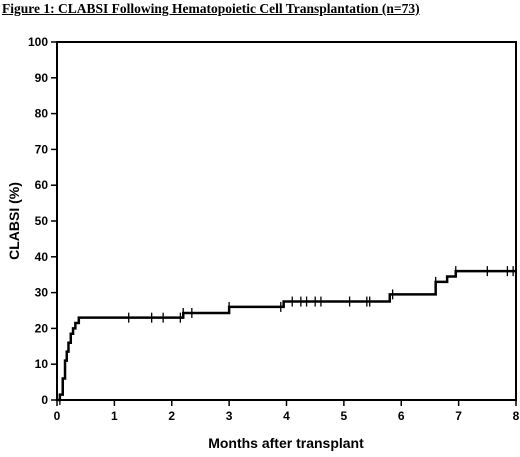  I want to click on y-tick-label: 10, so click(42, 364).